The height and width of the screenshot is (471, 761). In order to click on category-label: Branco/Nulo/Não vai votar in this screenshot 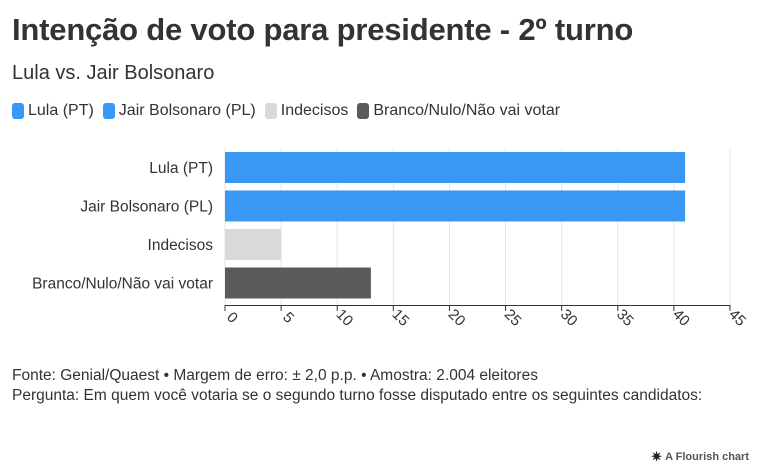, I will do `click(122, 284)`.